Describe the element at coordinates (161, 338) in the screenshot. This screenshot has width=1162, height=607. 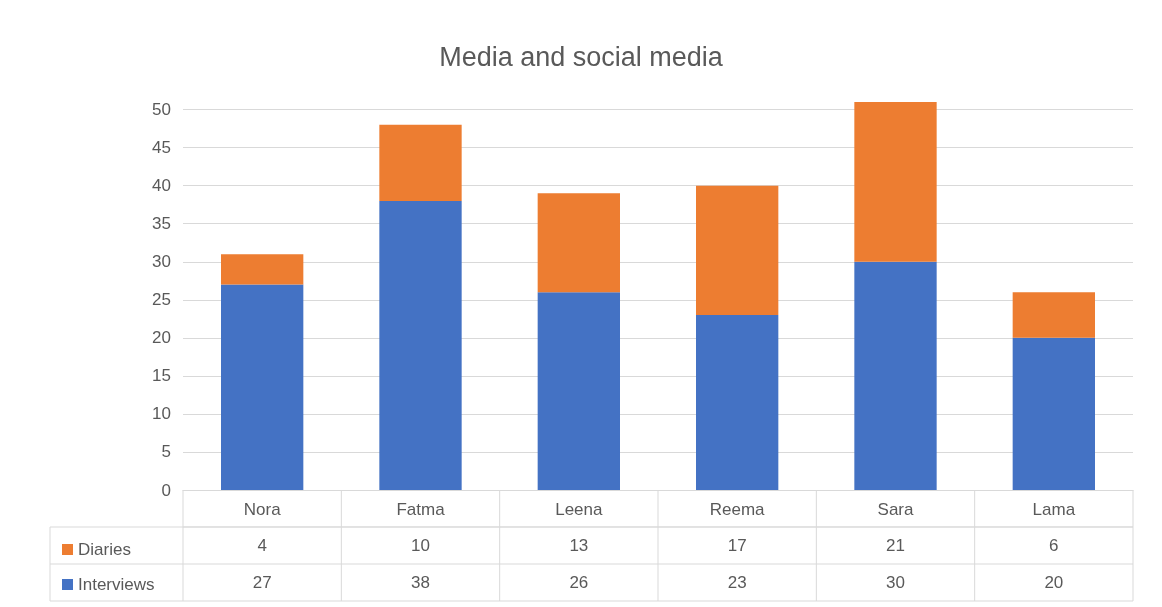
I see `y-tick-label: 20` at that location.